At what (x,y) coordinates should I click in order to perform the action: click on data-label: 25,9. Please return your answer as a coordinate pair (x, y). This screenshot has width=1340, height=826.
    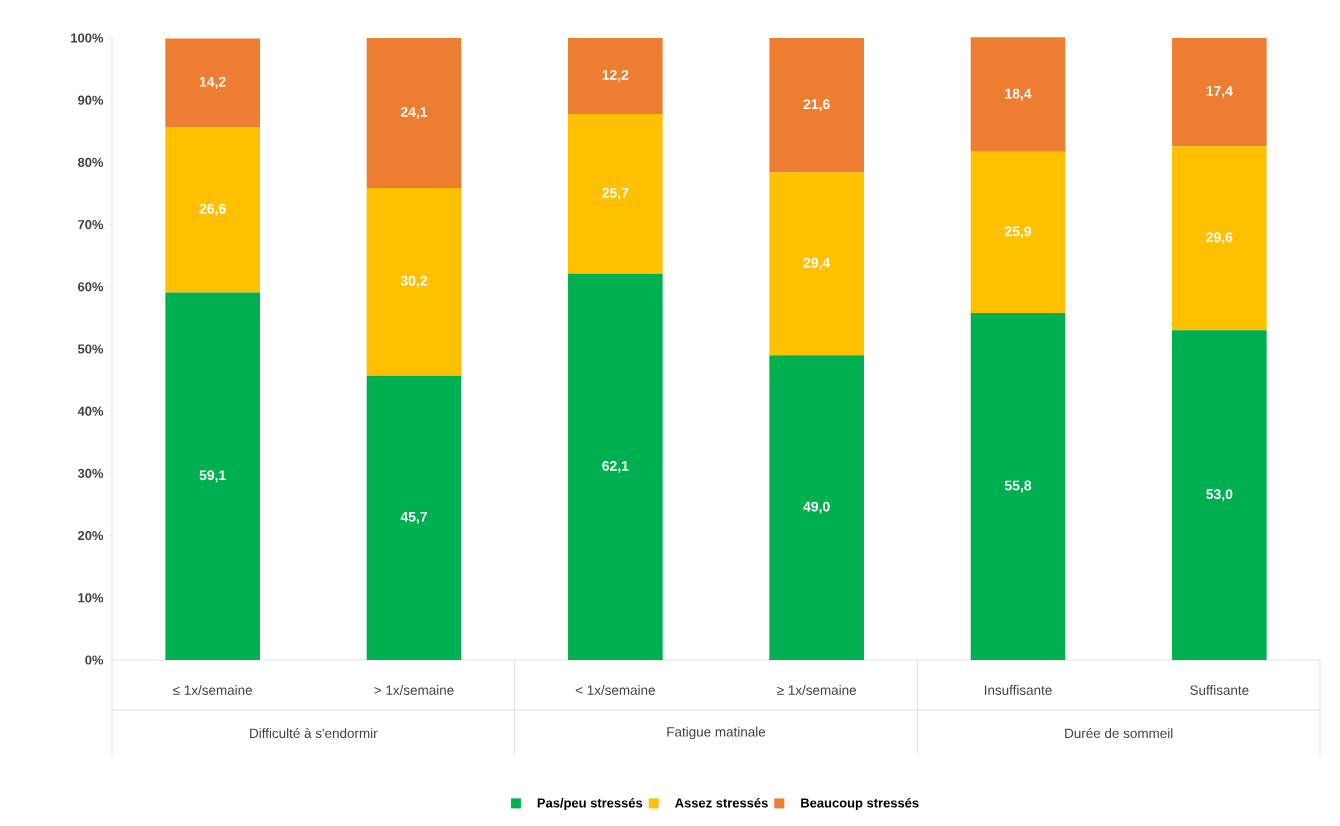
    Looking at the image, I should click on (1018, 232).